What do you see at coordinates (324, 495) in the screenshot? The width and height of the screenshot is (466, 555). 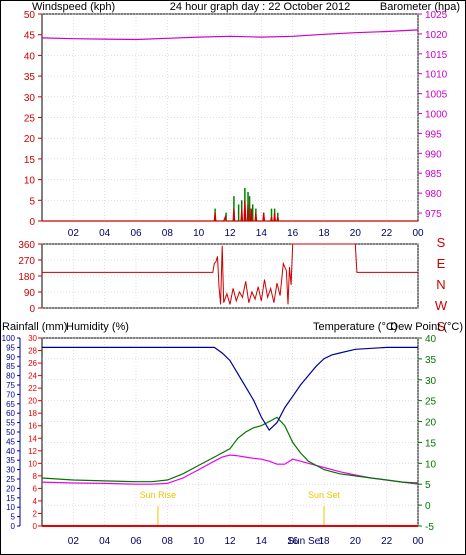 I see `sun-annotation-label: Sun Set` at bounding box center [324, 495].